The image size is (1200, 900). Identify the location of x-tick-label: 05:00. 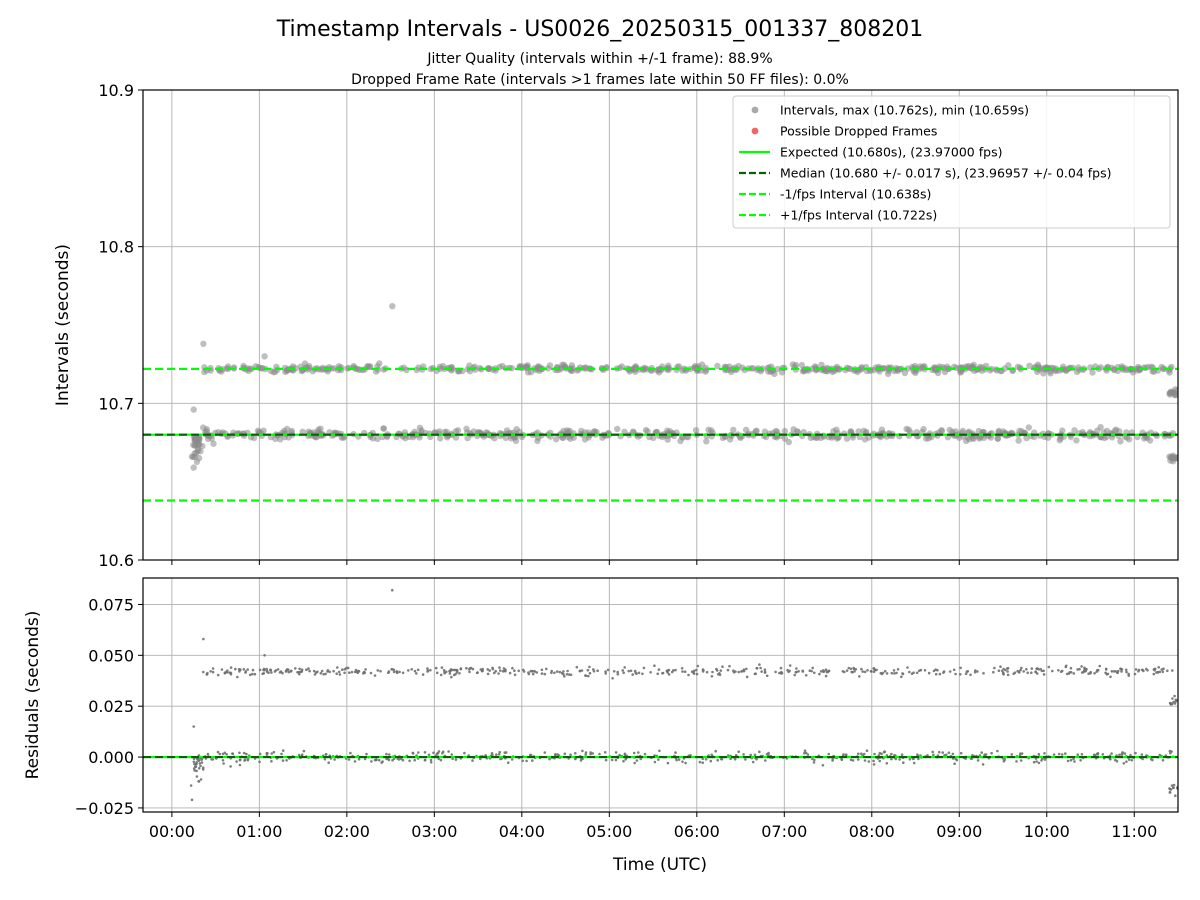
(609, 831).